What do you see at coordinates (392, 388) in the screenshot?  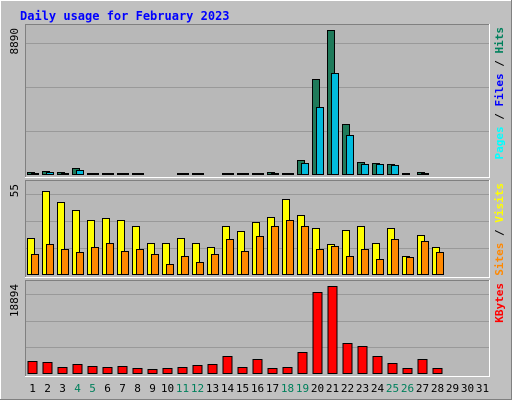 I see `x-tick-label: 25` at bounding box center [392, 388].